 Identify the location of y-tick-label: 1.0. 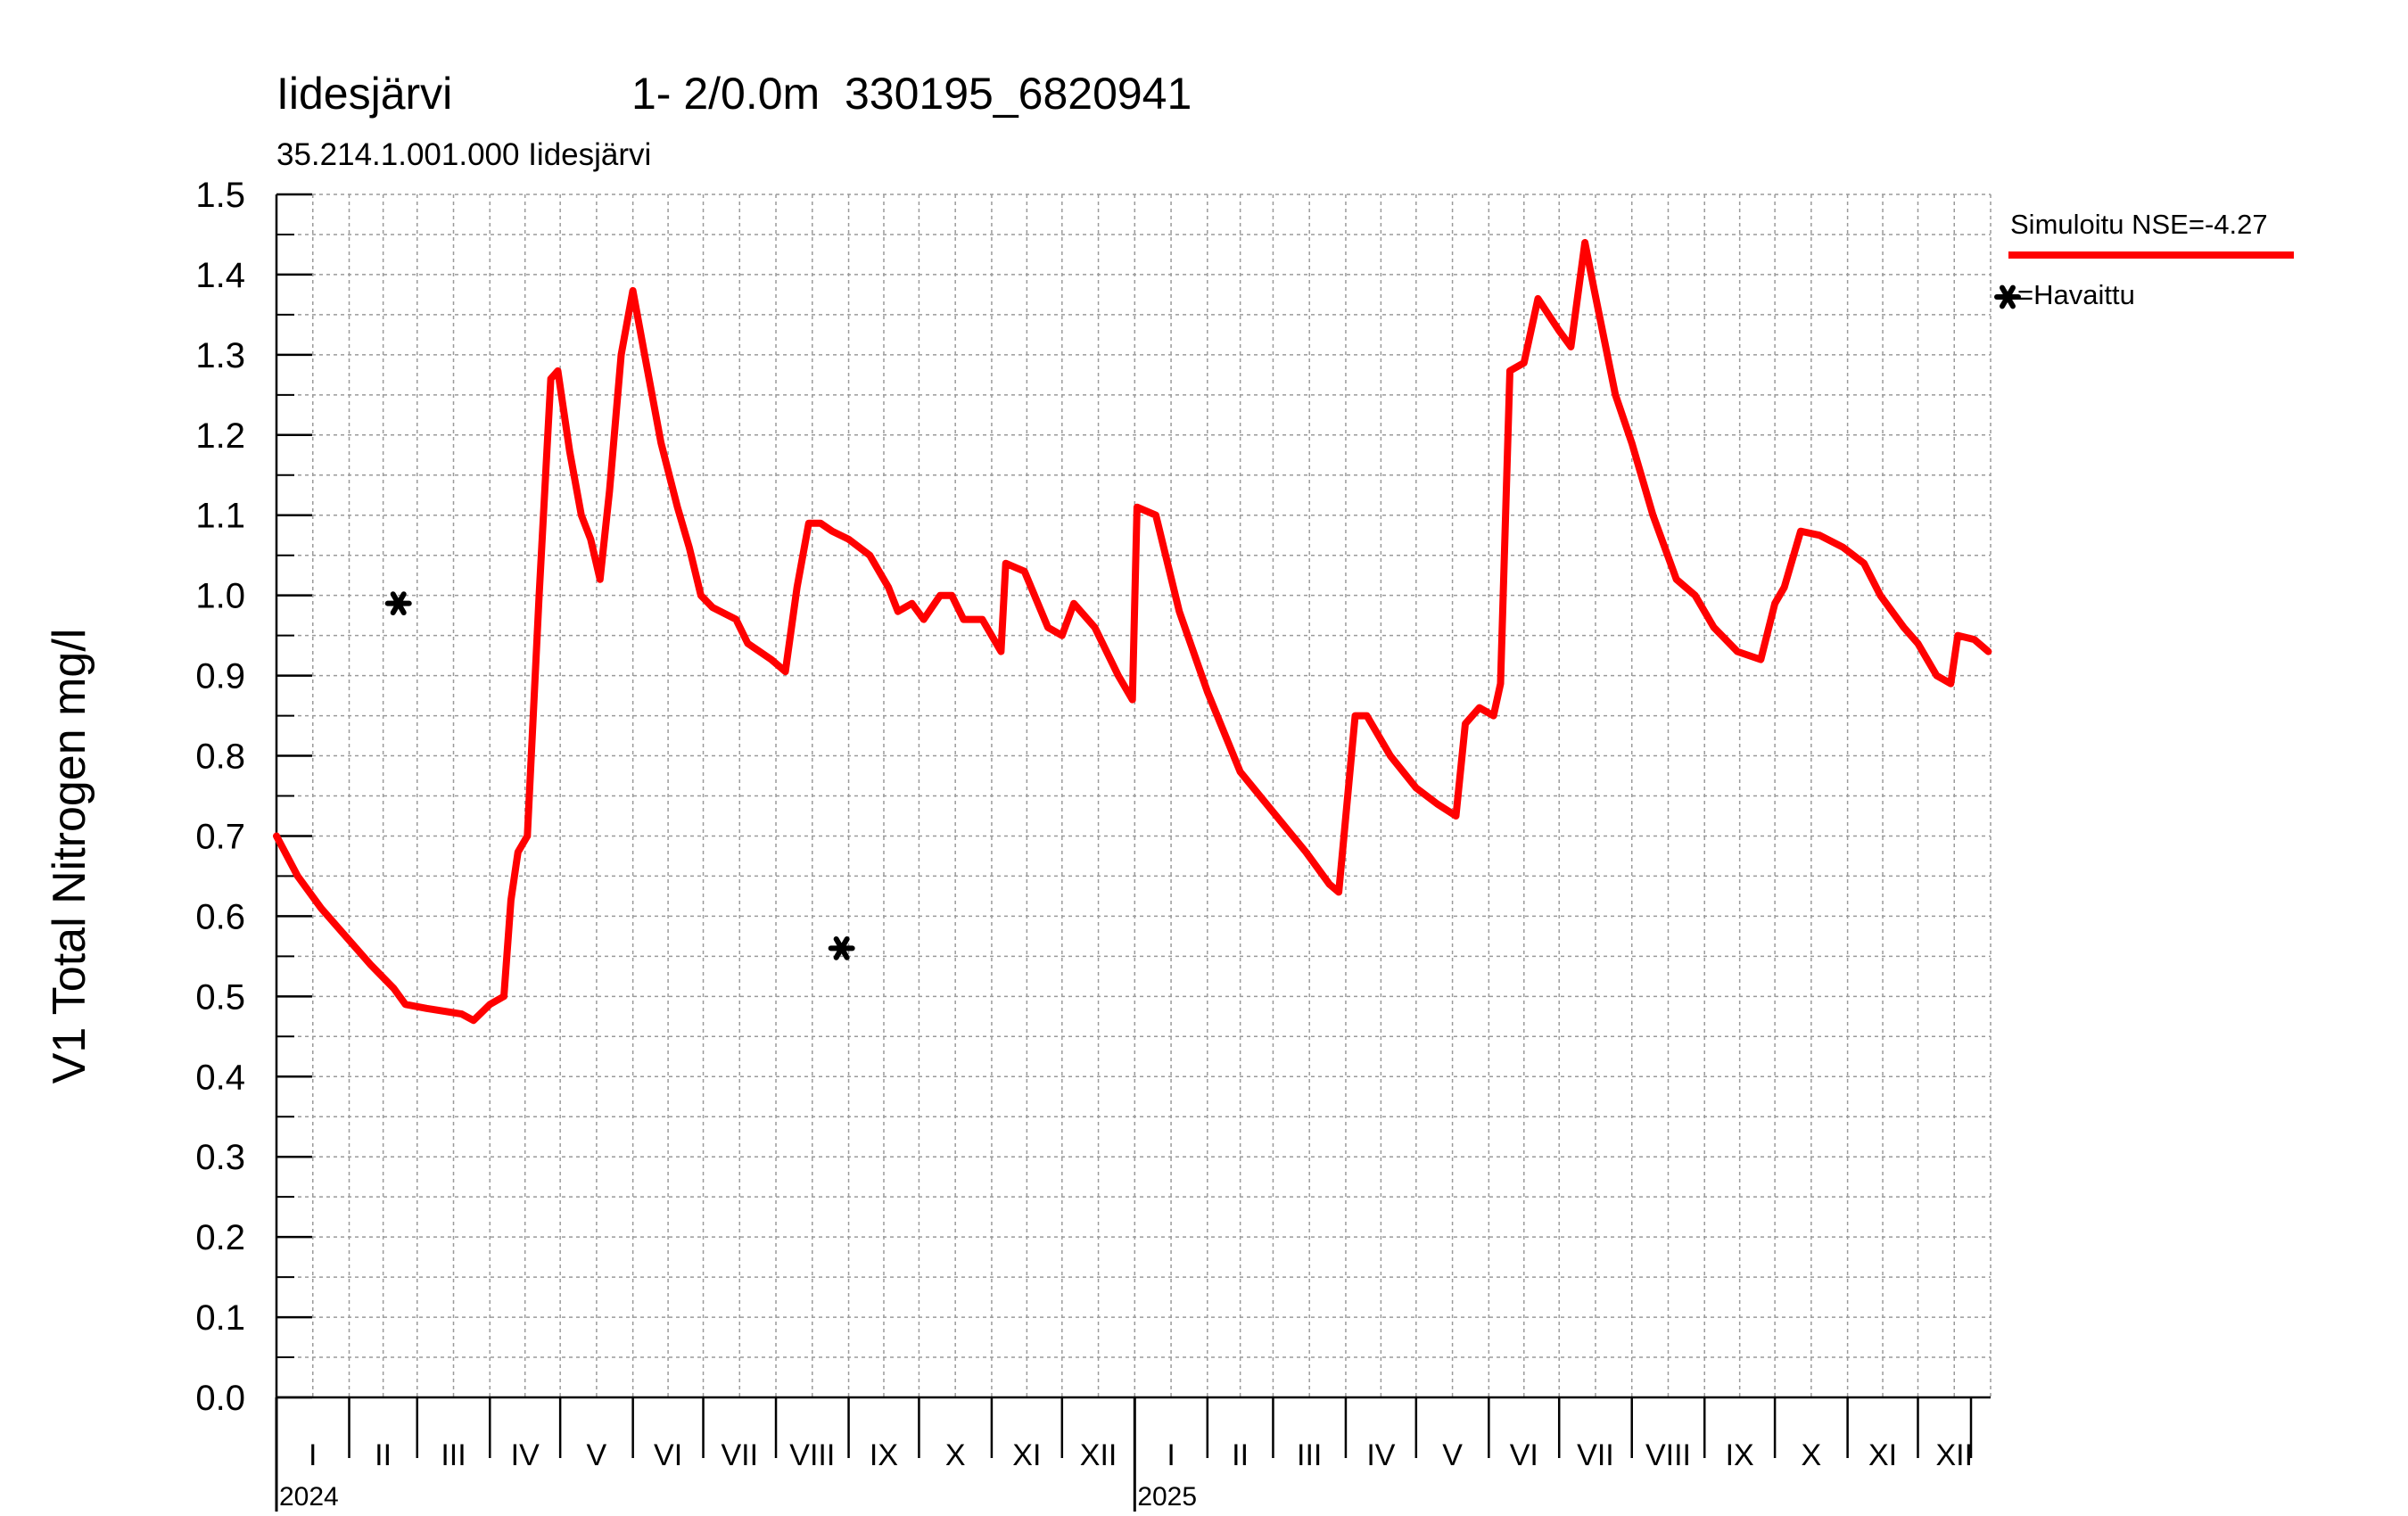
(220, 596).